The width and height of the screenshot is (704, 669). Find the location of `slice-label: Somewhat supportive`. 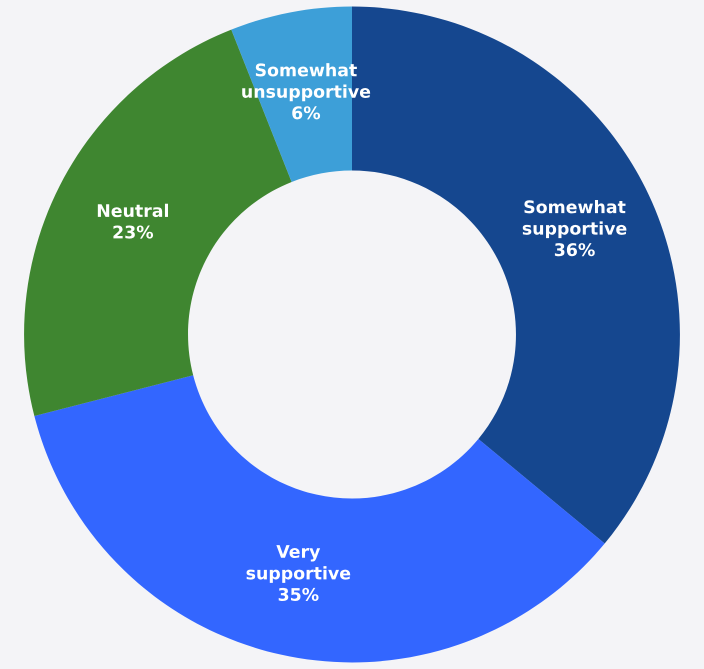

slice-label: Somewhat supportive is located at coordinates (574, 219).